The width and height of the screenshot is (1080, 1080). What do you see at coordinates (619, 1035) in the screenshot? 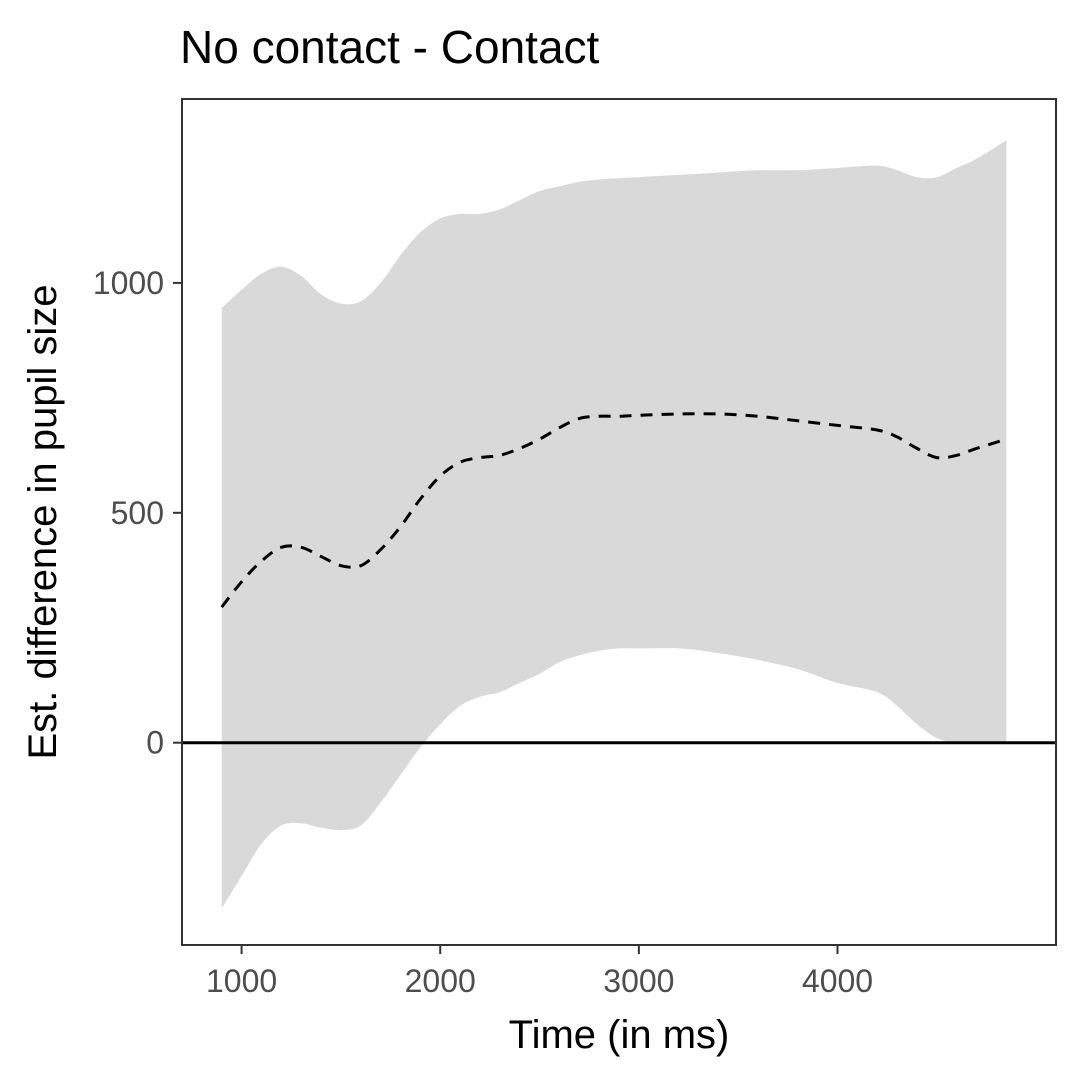
I see `x-axis-title: Time (in ms)` at bounding box center [619, 1035].